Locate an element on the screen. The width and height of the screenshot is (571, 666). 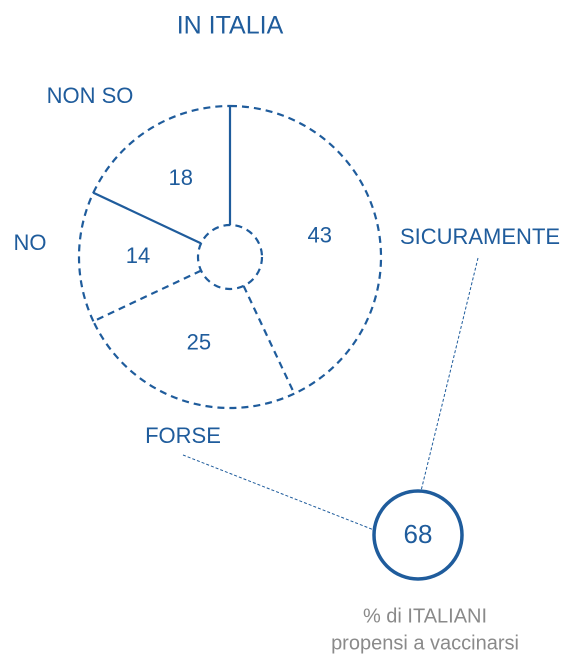
category-label: NON SO is located at coordinates (90, 95).